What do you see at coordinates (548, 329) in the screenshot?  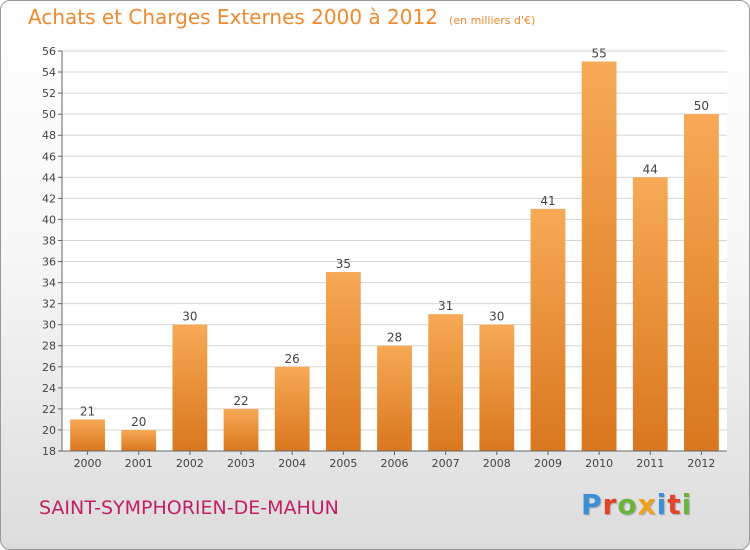 I see `bar-2009` at bounding box center [548, 329].